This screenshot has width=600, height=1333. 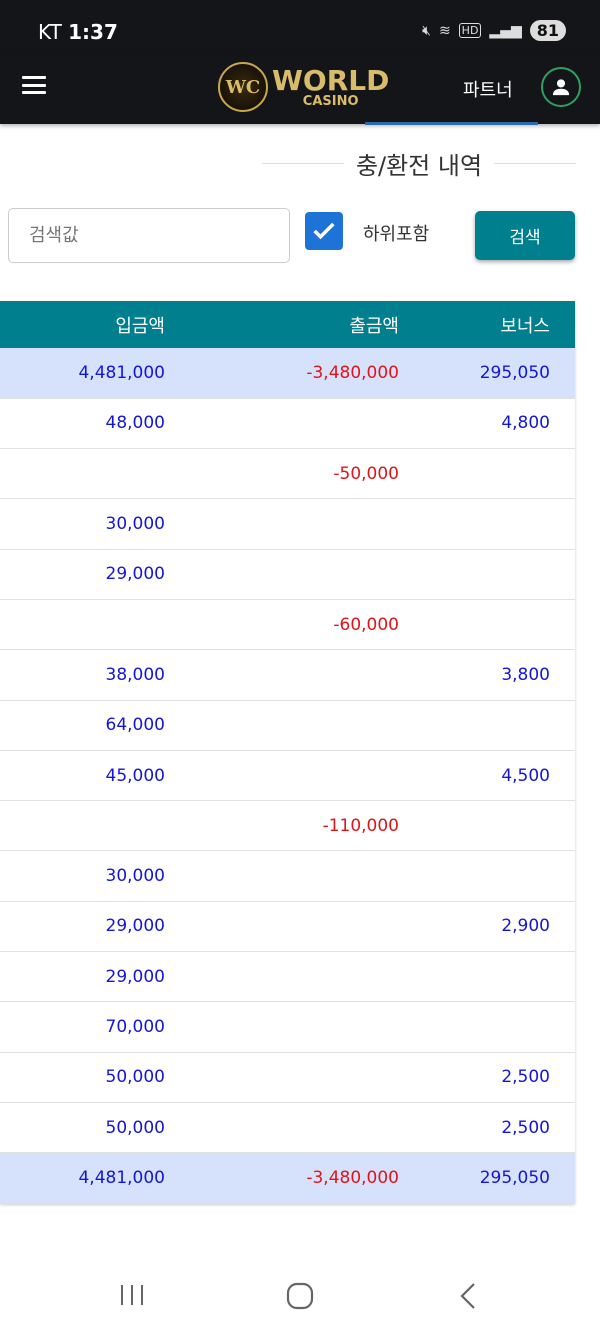 I want to click on table-row: 29,000 2,900, so click(x=287, y=927).